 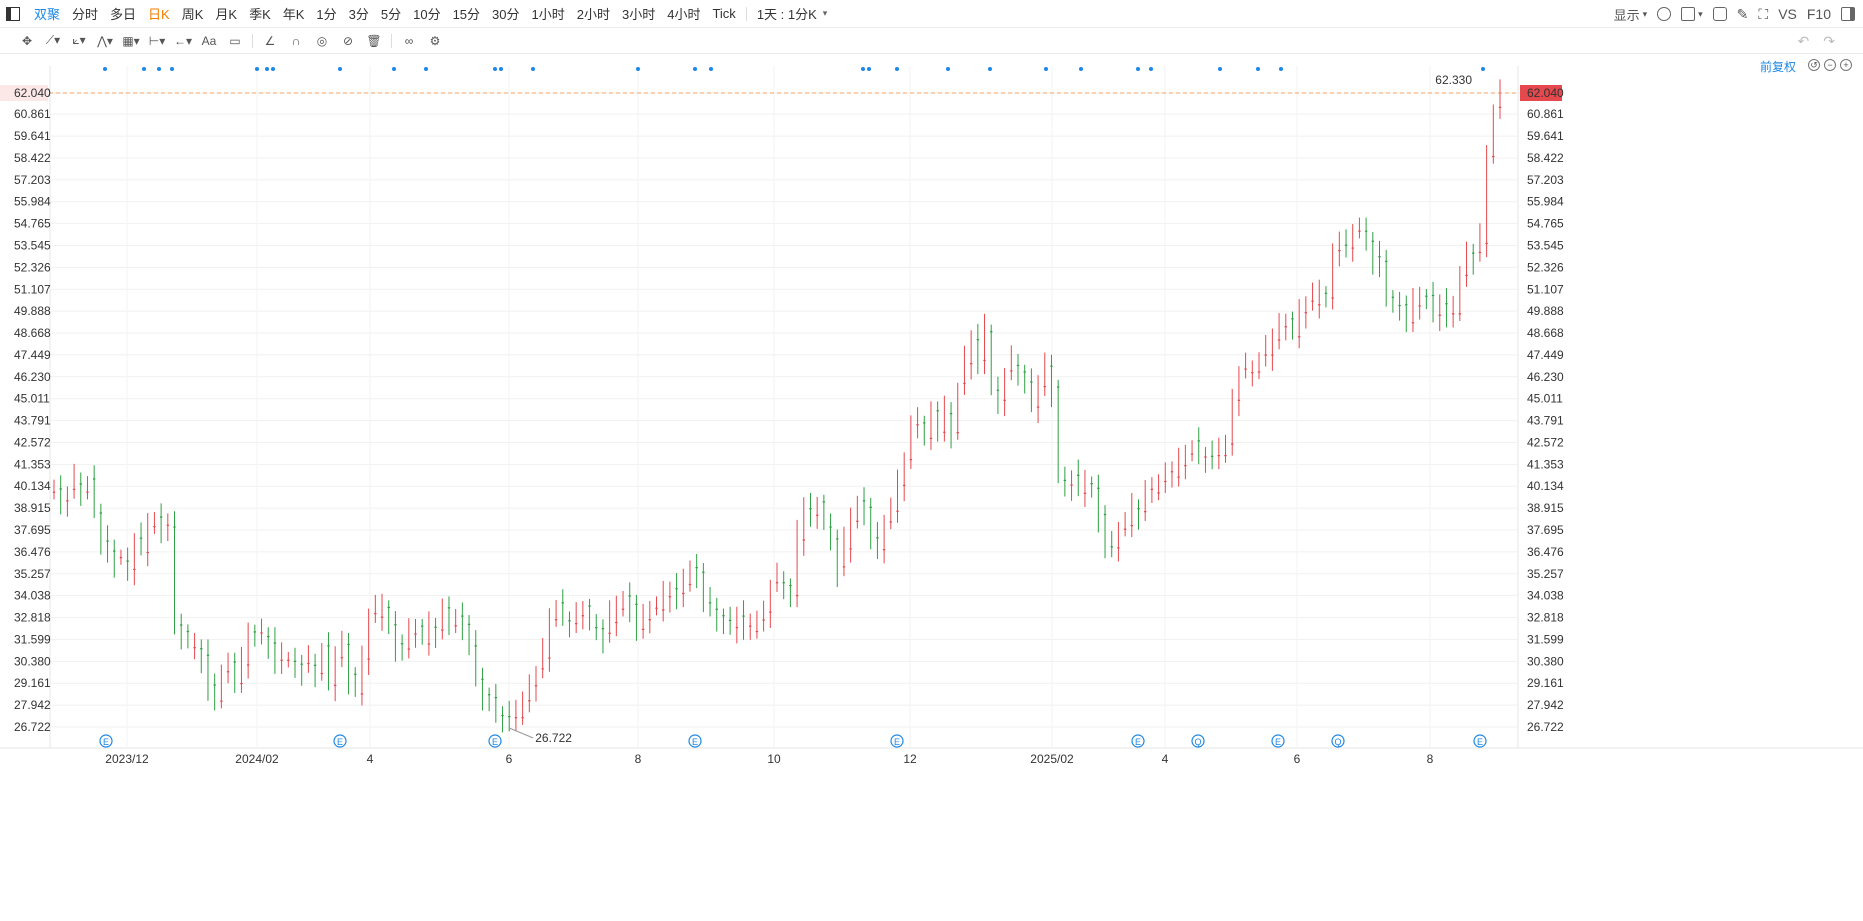 What do you see at coordinates (183, 40) in the screenshot?
I see `arrow-tool-icon: ←▾` at bounding box center [183, 40].